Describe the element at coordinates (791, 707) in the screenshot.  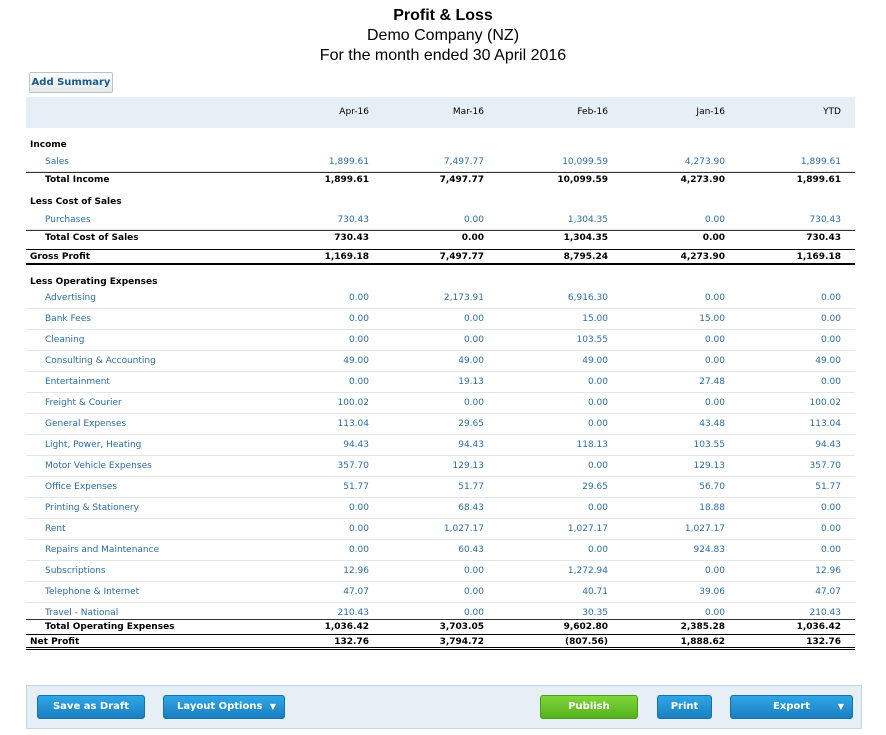
I see `export-button: Export ▼` at that location.